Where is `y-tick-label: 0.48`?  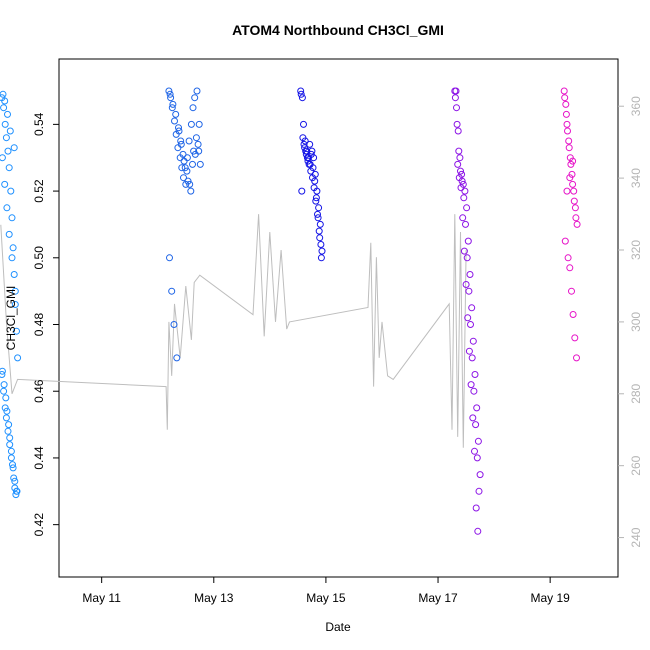 y-tick-label: 0.48 is located at coordinates (39, 325).